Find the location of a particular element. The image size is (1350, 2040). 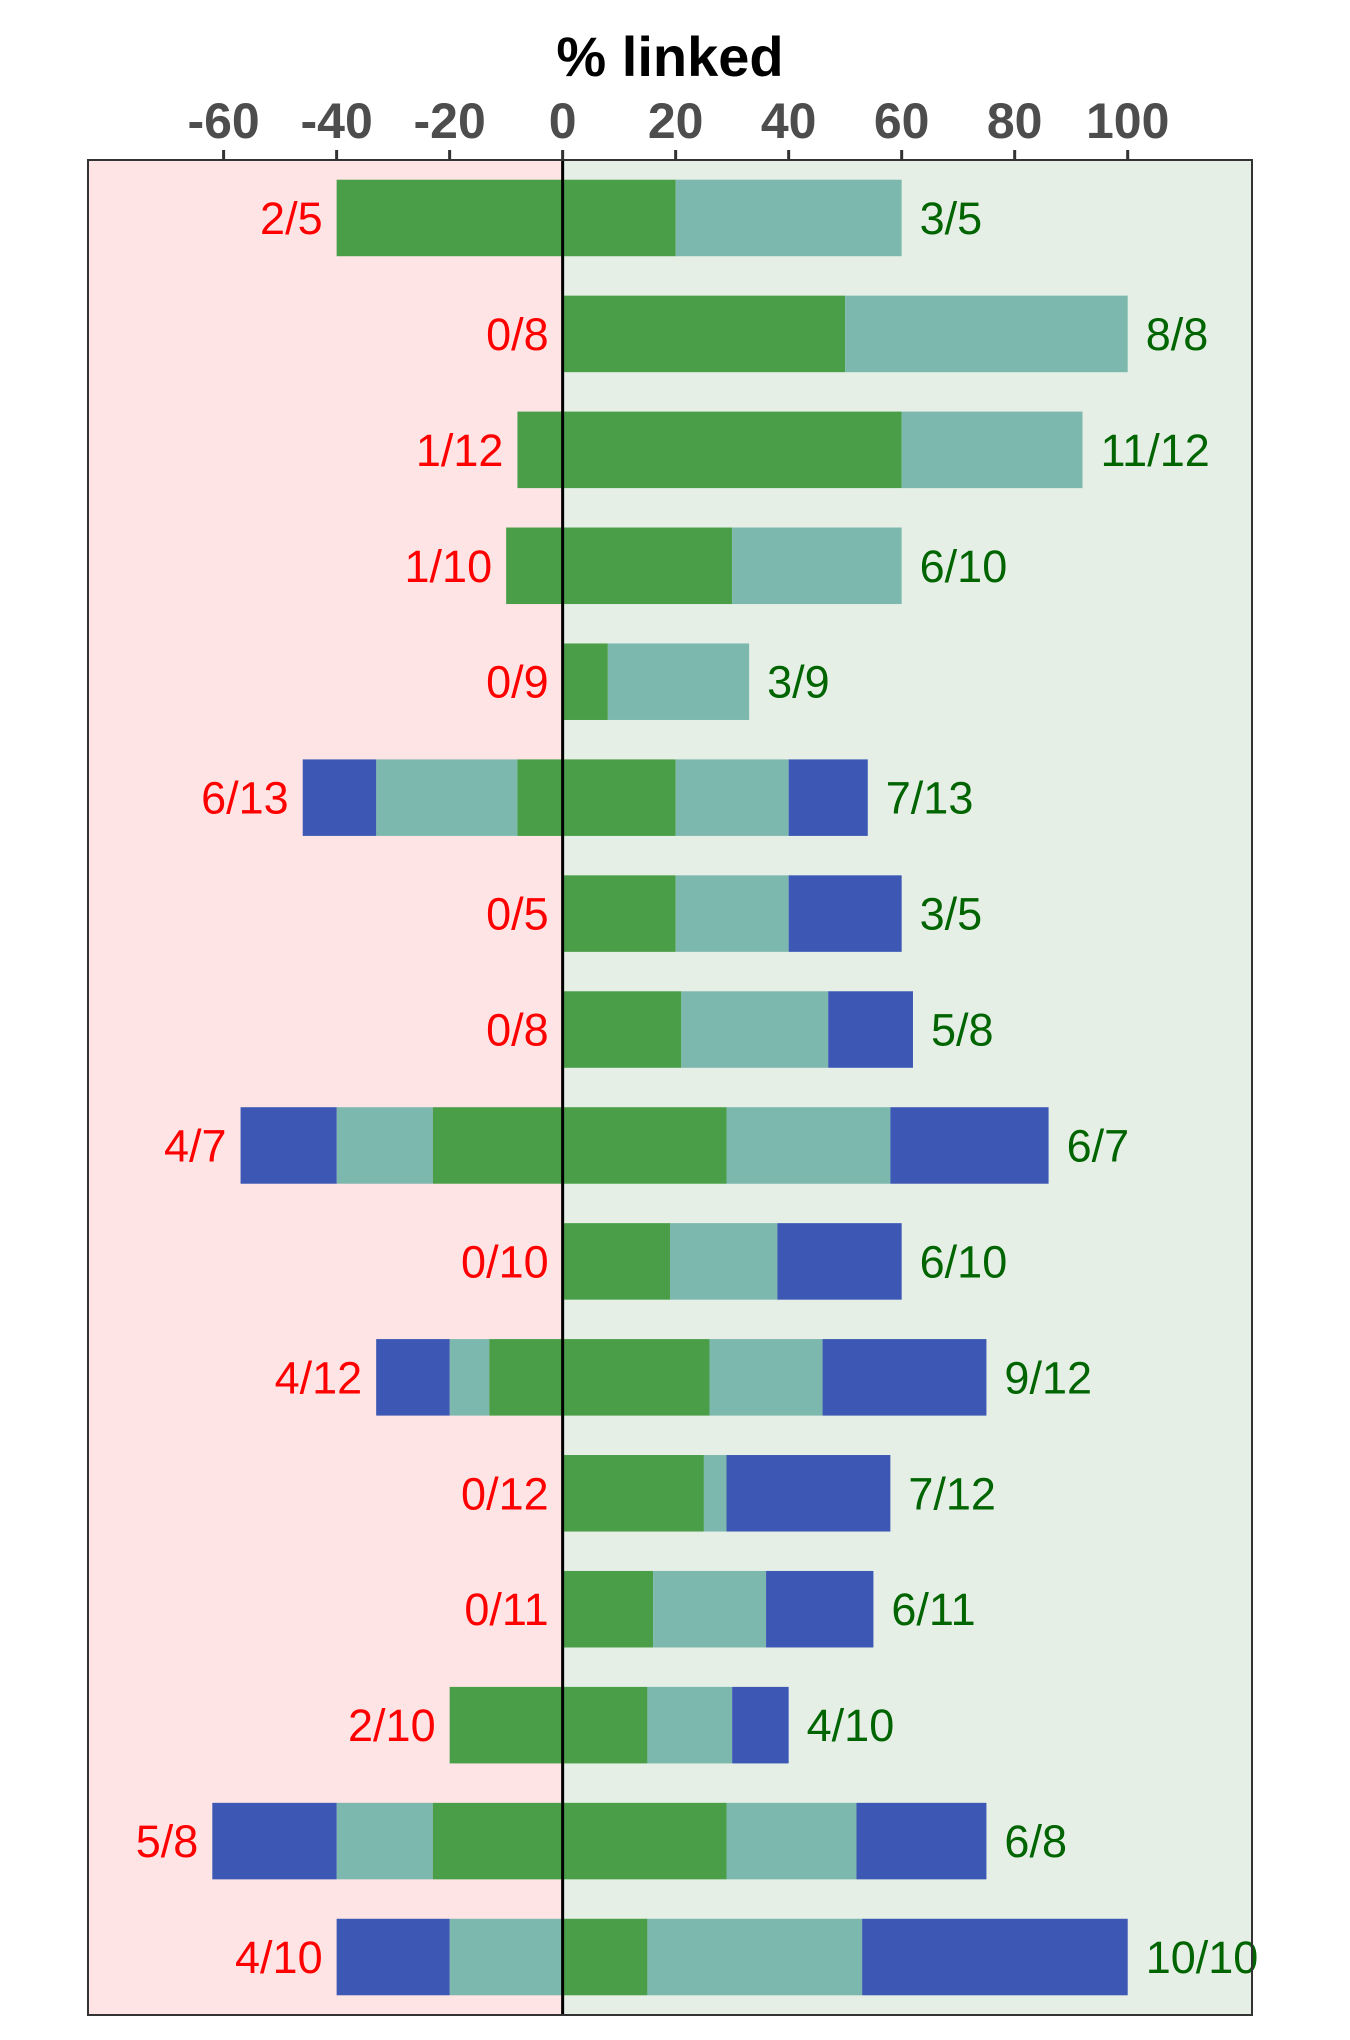

negative-count-label: 2/10 is located at coordinates (392, 1725).